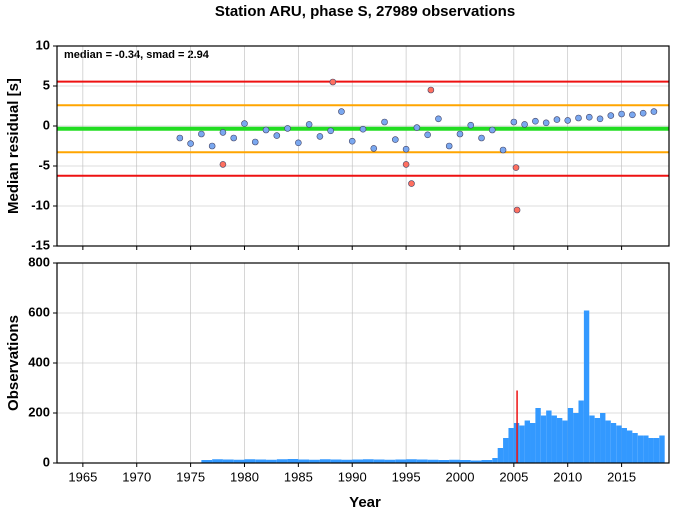  What do you see at coordinates (82, 476) in the screenshot?
I see `x-tick-label: 1965` at bounding box center [82, 476].